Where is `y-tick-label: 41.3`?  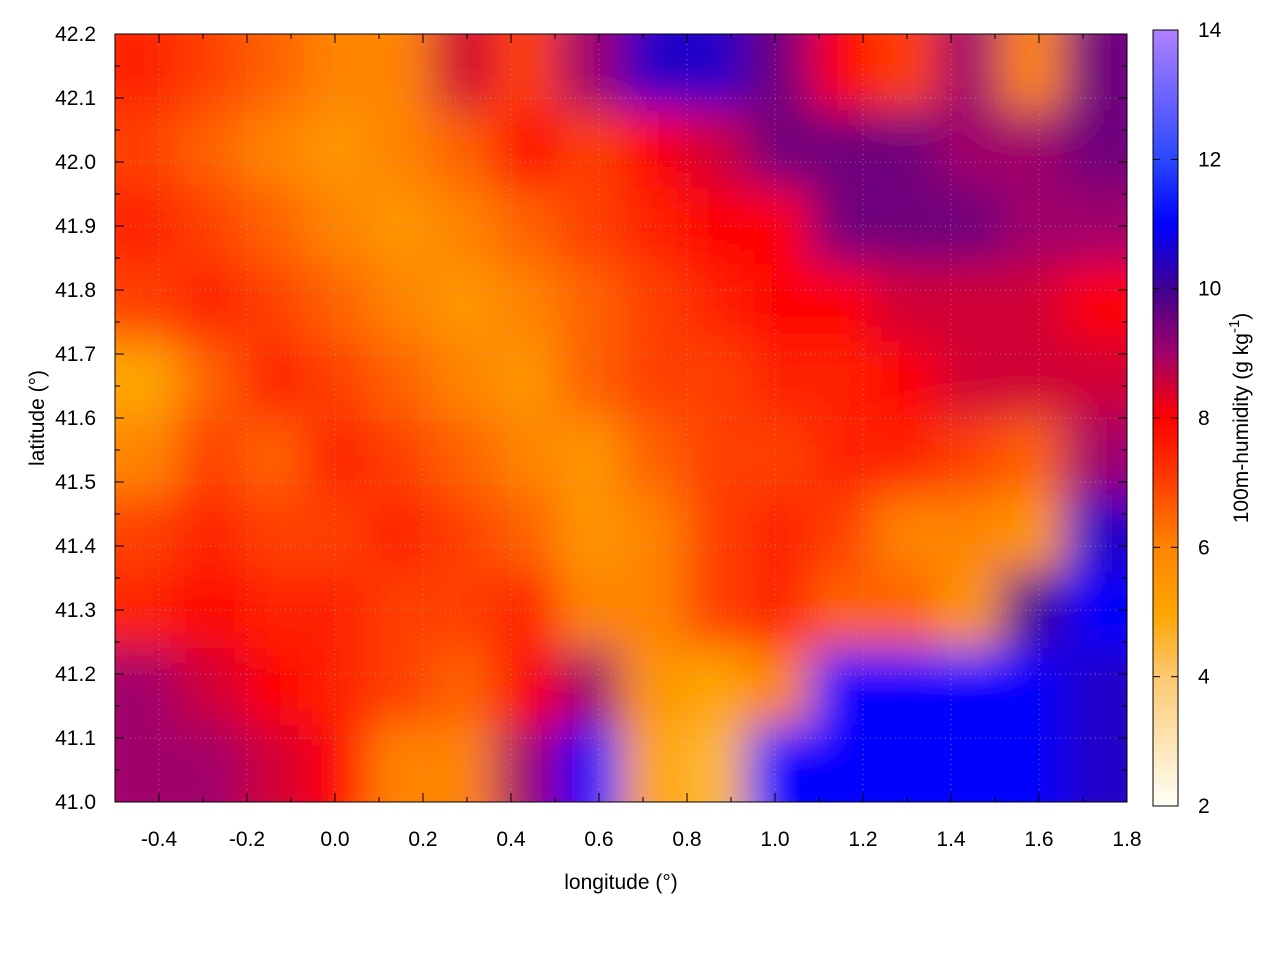
y-tick-label: 41.3 is located at coordinates (75, 610).